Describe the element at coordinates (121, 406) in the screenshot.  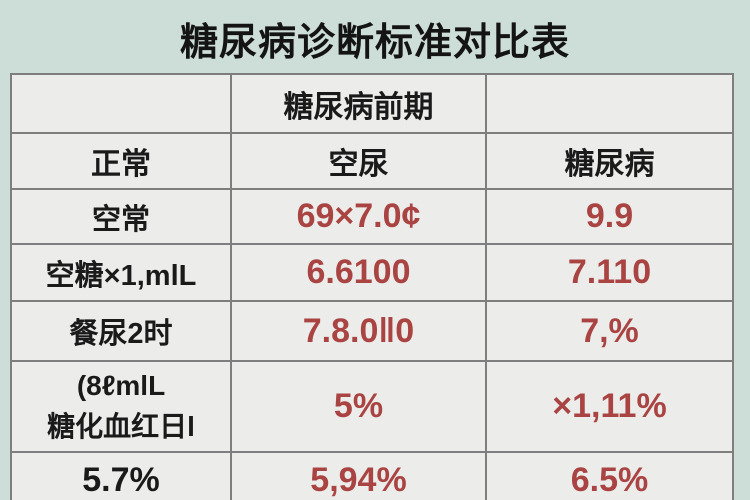
I see `cell-row-label-hba1c: (8ℓmlL 糖化血红日l` at that location.